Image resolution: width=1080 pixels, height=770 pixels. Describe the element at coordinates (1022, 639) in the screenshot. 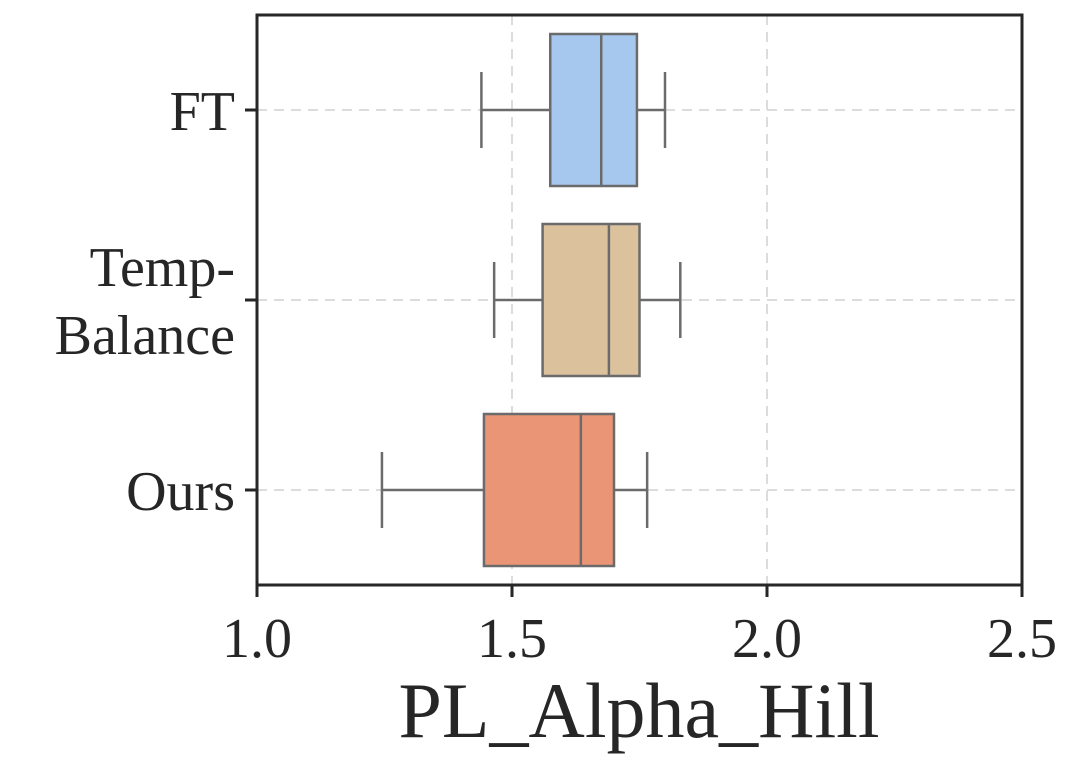

I see `x-tick-label: 2.5` at that location.